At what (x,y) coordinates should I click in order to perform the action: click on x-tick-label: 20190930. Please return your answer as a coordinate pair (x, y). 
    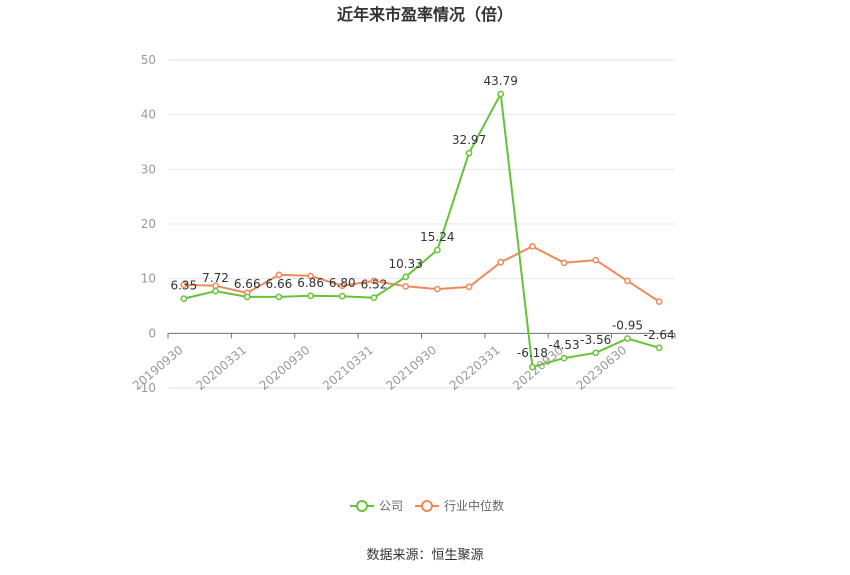
    Looking at the image, I should click on (158, 368).